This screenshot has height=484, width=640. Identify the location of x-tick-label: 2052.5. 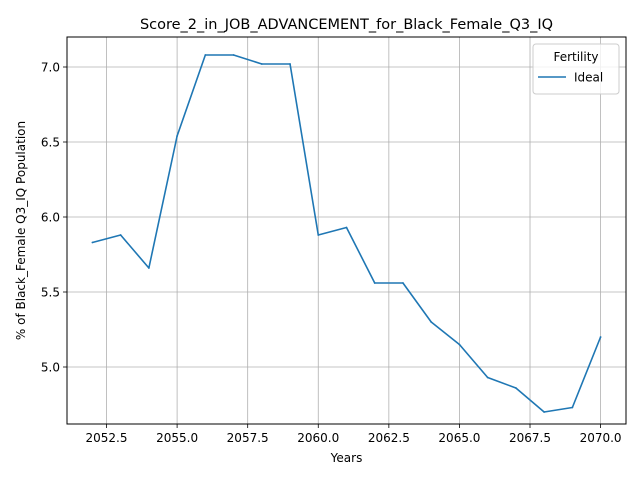
(107, 438).